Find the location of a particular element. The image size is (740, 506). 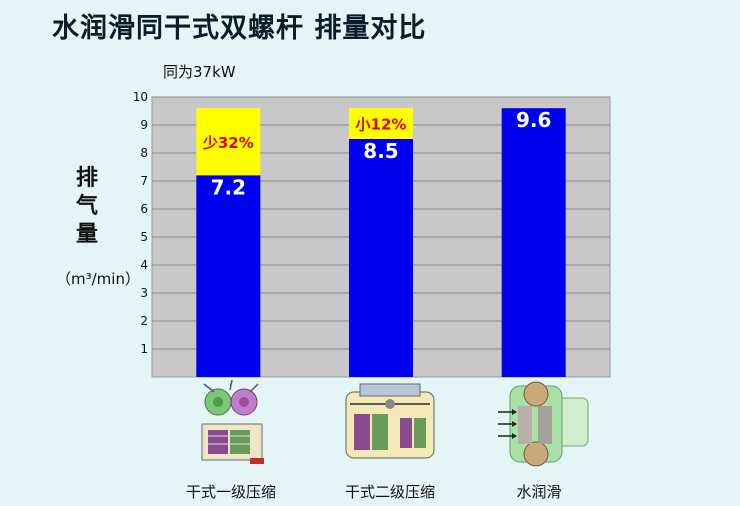

y-tick-label: 7 is located at coordinates (144, 181).